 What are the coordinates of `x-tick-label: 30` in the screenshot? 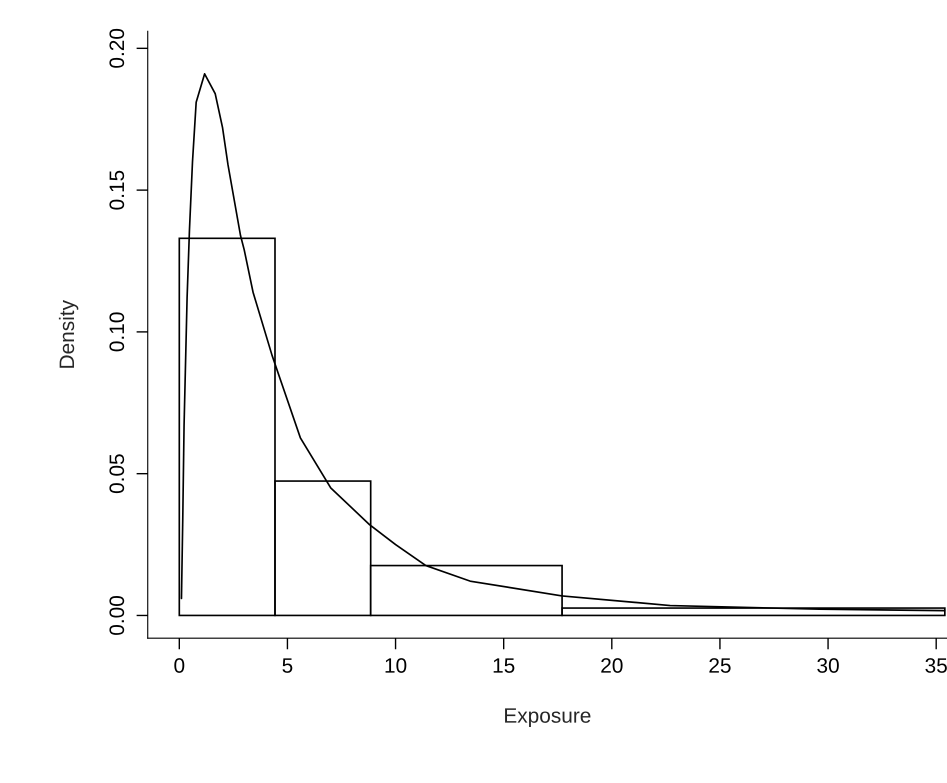 It's located at (828, 665).